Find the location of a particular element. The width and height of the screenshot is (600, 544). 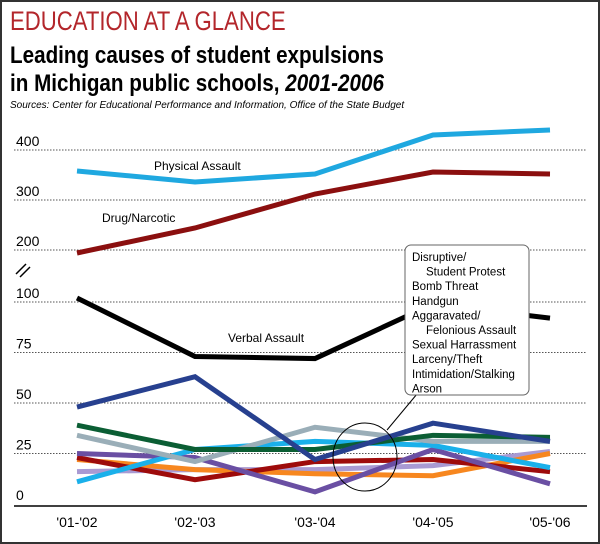

y-tick-label: 100 is located at coordinates (28, 293).